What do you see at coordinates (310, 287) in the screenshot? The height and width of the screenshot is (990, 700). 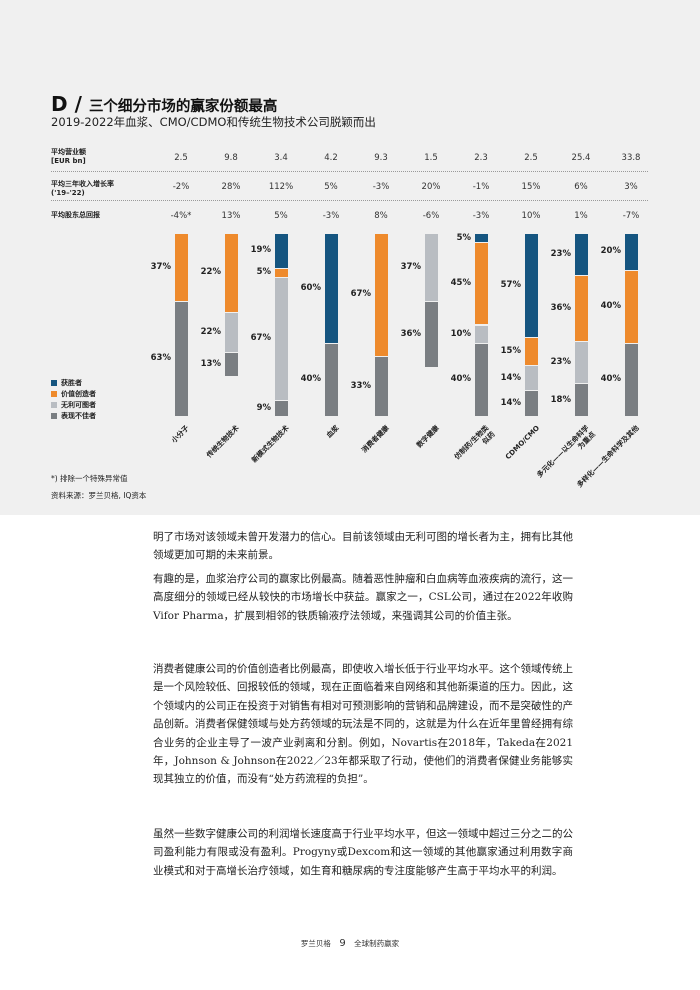 I see `segment-value-label: 60%` at bounding box center [310, 287].